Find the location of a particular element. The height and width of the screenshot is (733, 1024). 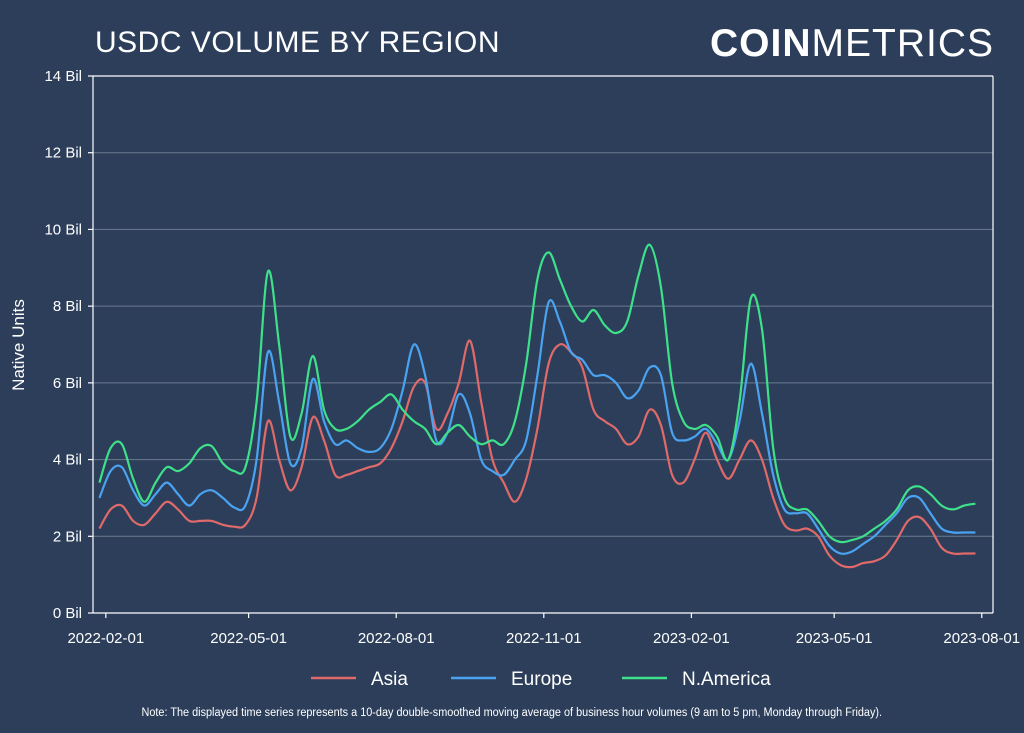

x-tick-label: 2023-05-01 is located at coordinates (834, 638).